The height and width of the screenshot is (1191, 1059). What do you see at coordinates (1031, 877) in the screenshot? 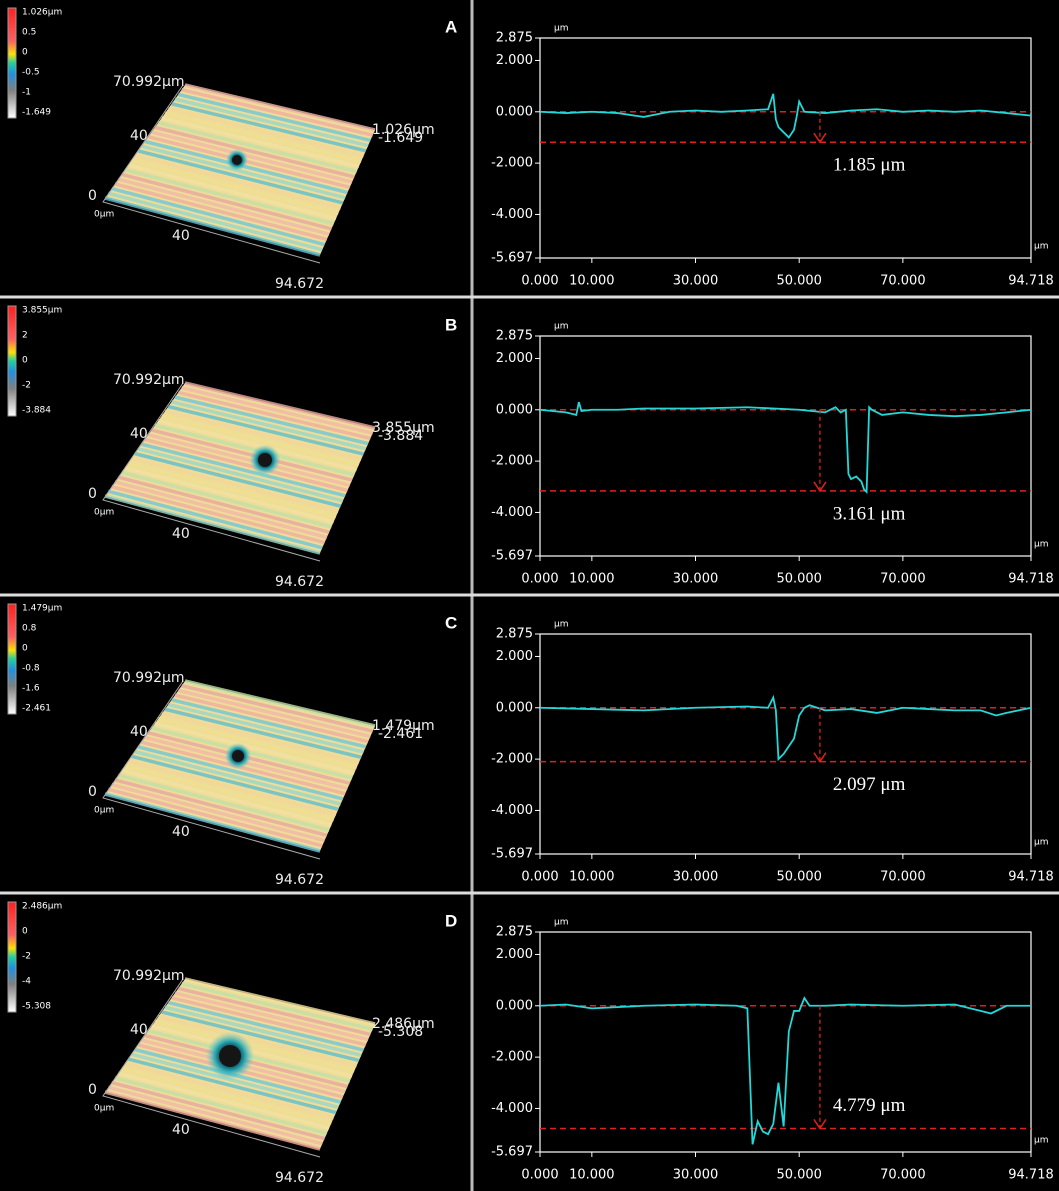
I see `x-tick-label: 94.718` at bounding box center [1031, 877].